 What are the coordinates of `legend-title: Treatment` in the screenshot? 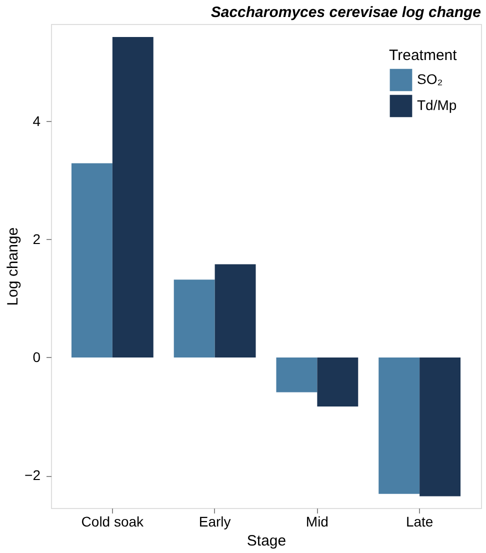 It's located at (423, 55).